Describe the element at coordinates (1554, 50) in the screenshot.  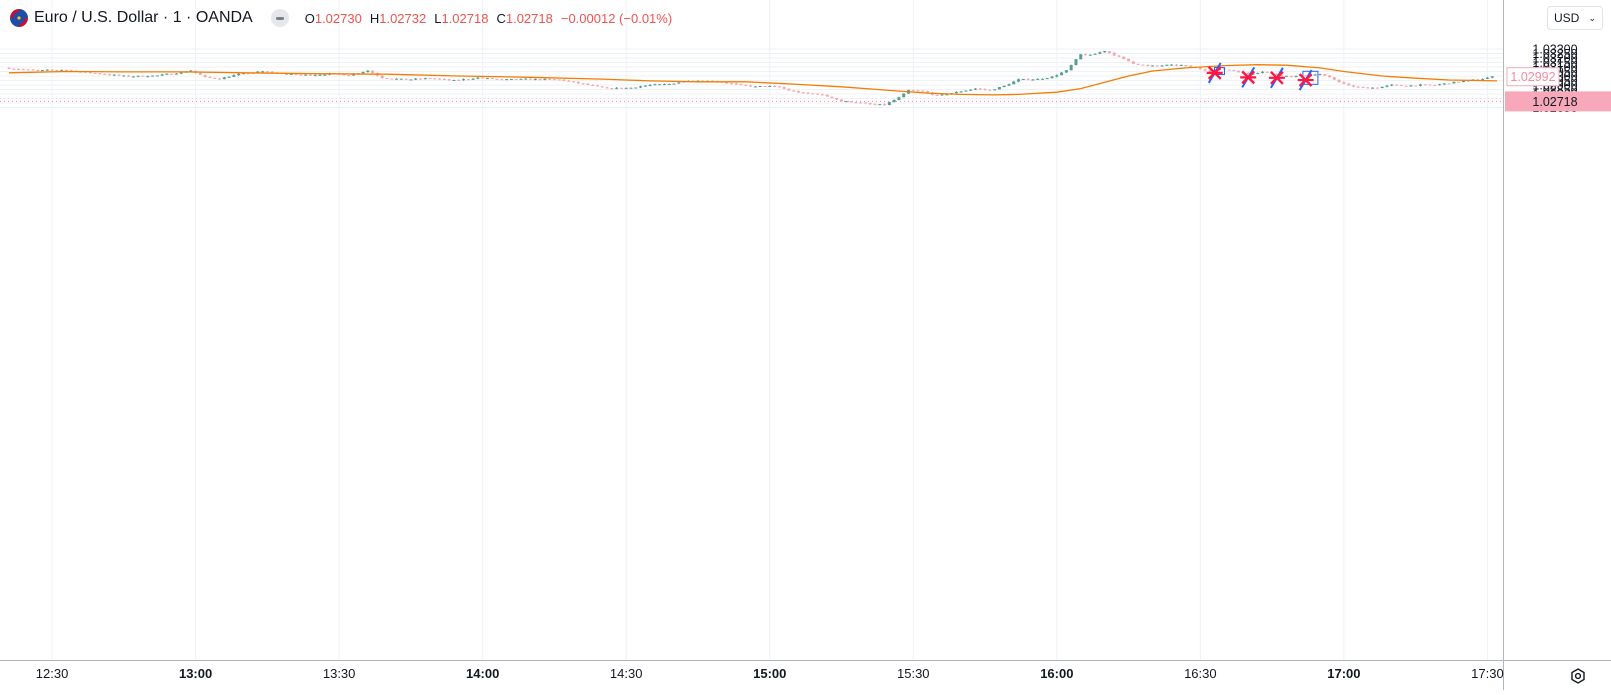
I see `y-tick-label: 1.03300` at that location.